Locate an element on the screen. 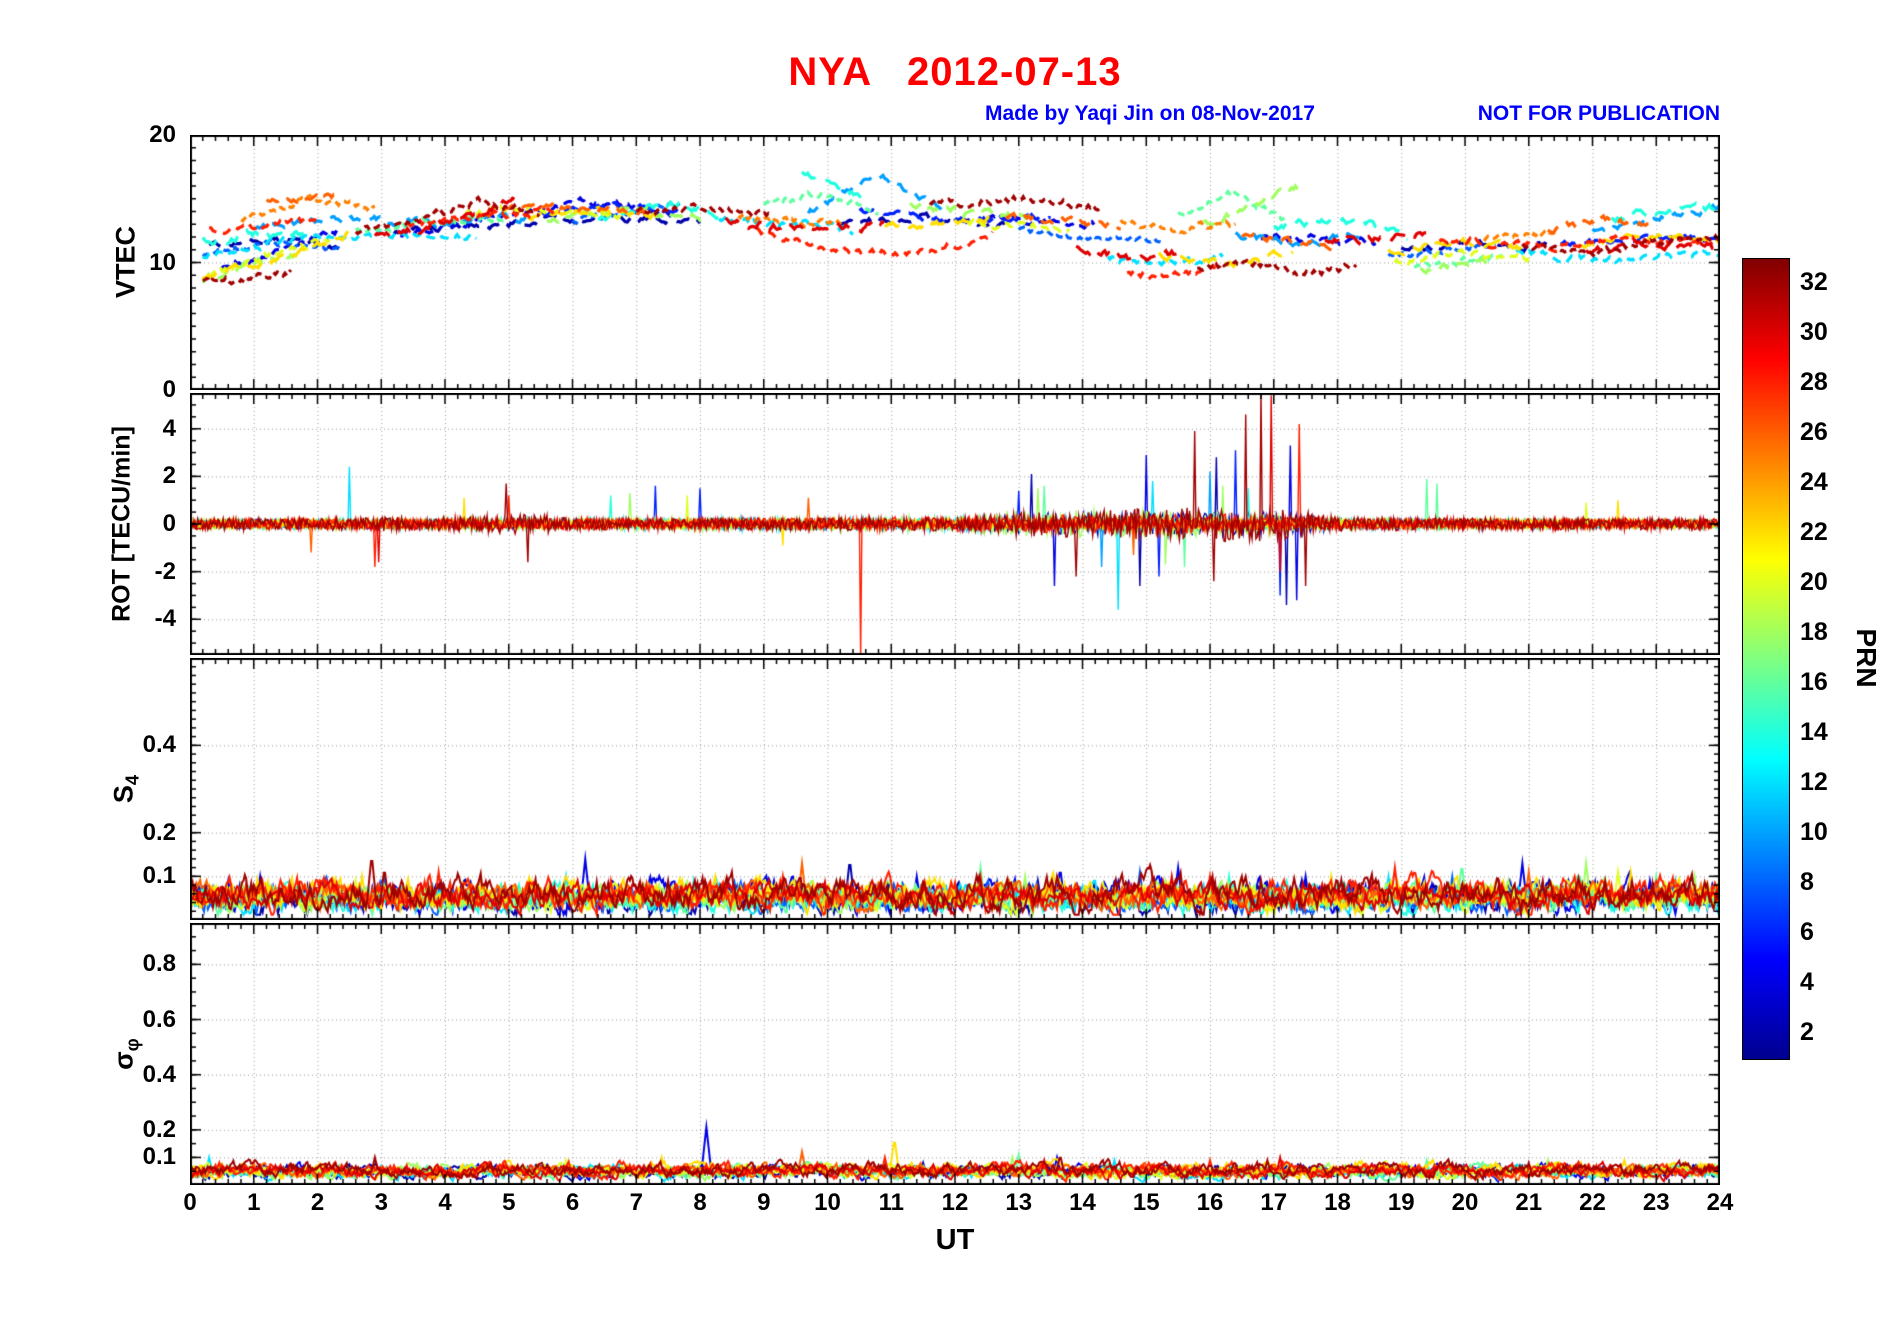  y-tick-label: 0.6 is located at coordinates (159, 1019).